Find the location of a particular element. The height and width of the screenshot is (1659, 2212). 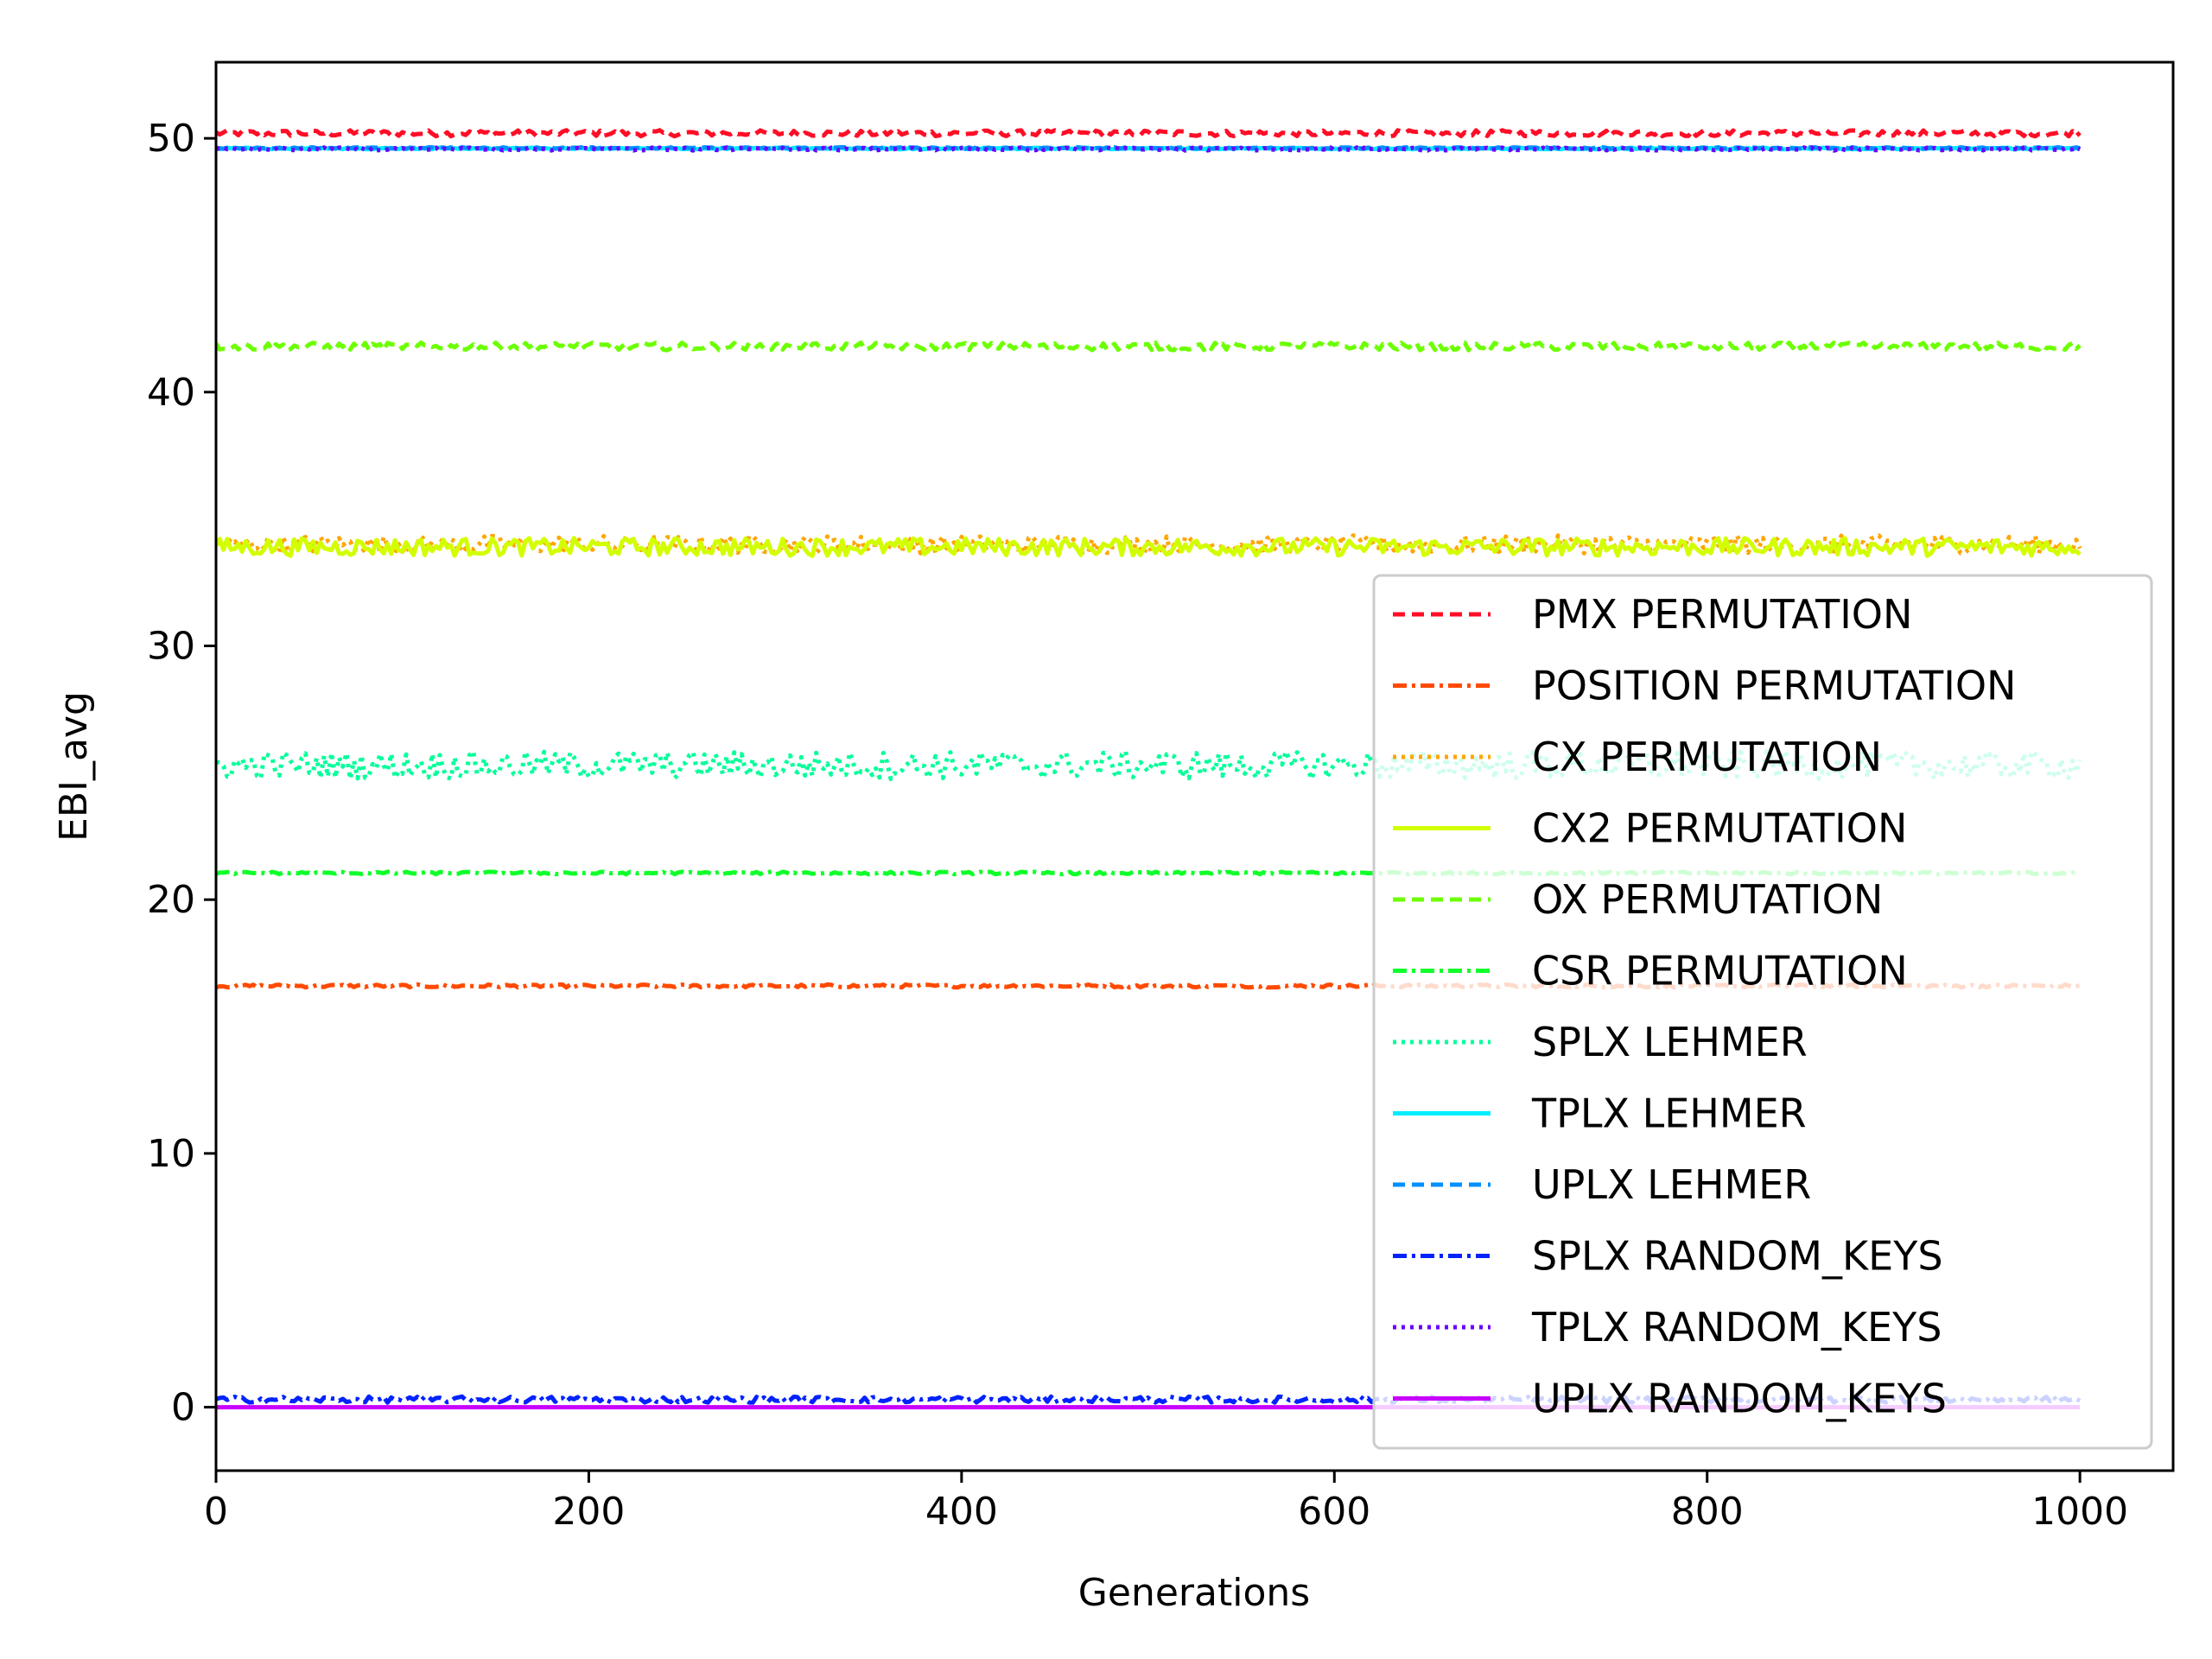

y-axis-ticks: 0 10 20 30 40 50 is located at coordinates (181, 773).